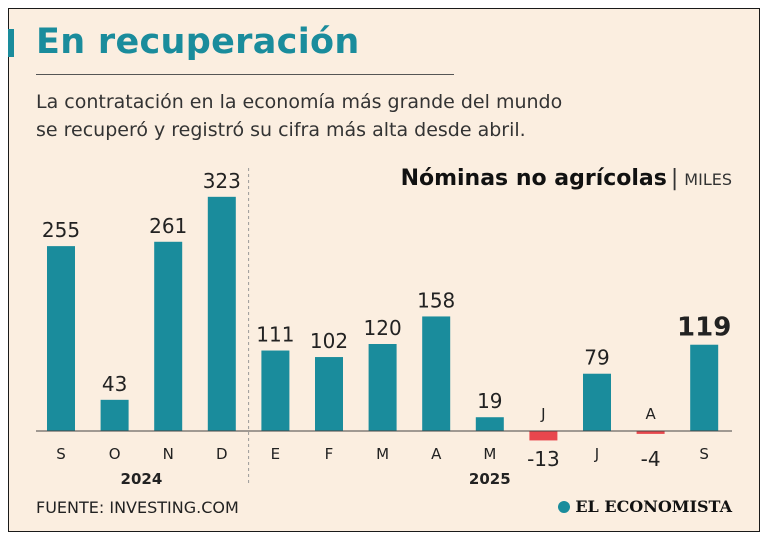 Image resolution: width=768 pixels, height=540 pixels. Describe the element at coordinates (329, 454) in the screenshot. I see `category-label-5: F` at that location.